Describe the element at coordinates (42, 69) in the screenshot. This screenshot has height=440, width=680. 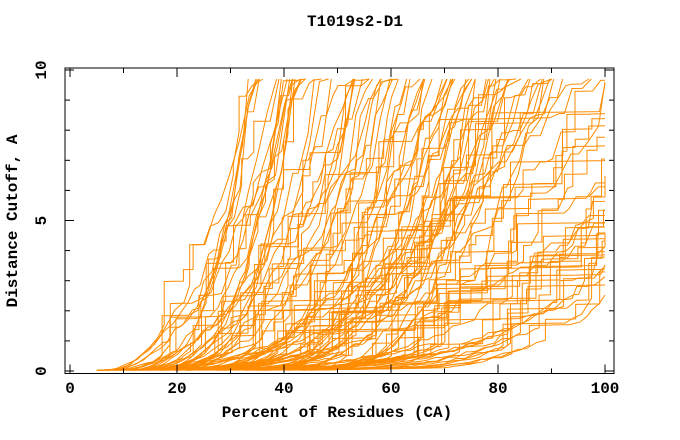
I see `y-tick-label: 10` at that location.